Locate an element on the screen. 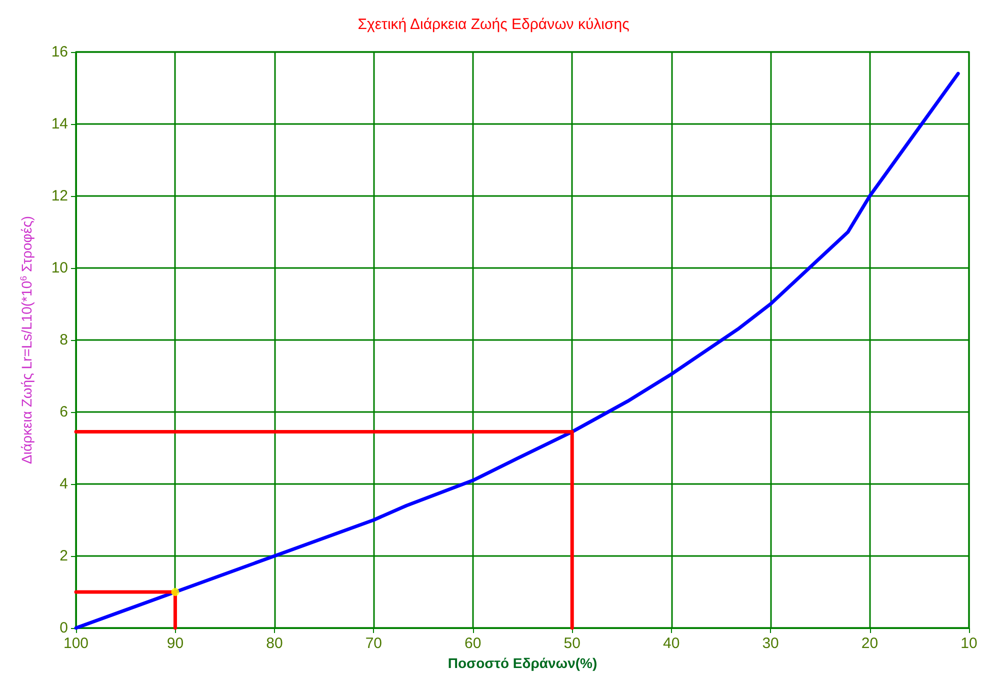 The image size is (987, 677). x-tick-label: 40 is located at coordinates (671, 643).